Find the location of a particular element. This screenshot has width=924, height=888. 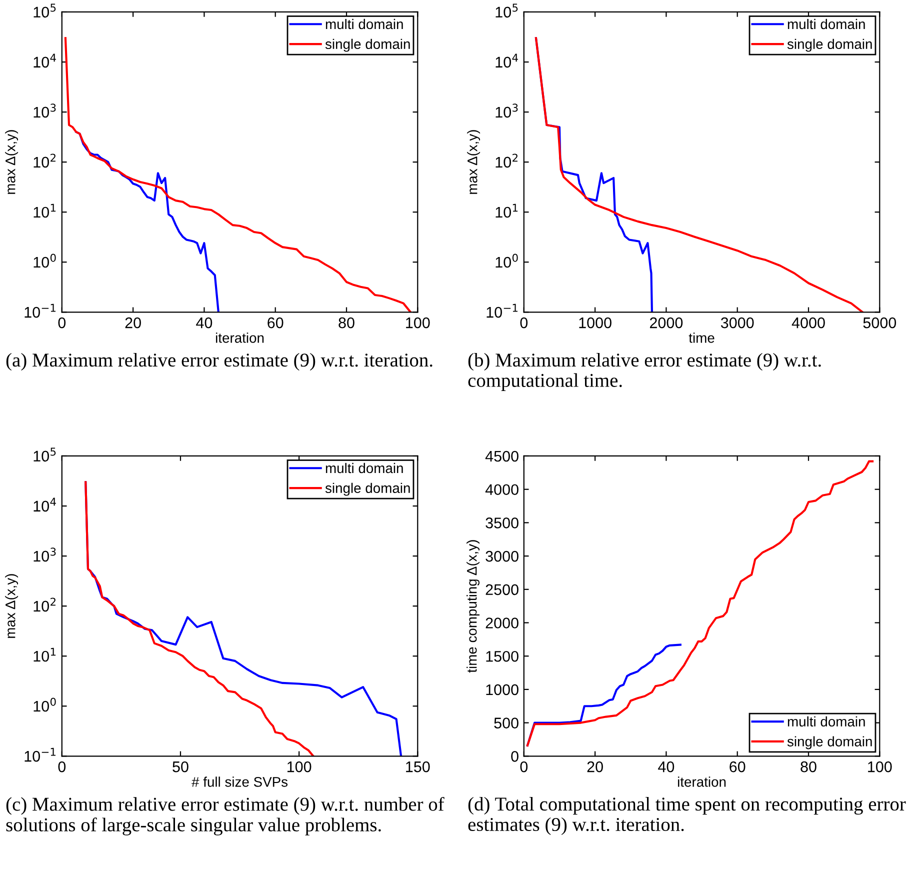

x-tick-label: 4000 is located at coordinates (808, 322).